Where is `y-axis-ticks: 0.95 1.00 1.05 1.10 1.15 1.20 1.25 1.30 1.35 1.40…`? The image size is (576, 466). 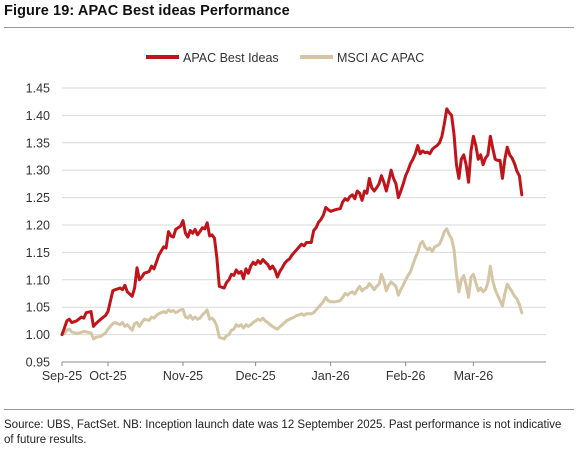 y-axis-ticks: 0.95 1.00 1.05 1.10 1.15 1.20 1.25 1.30 1.35 1.40… is located at coordinates (38, 226).